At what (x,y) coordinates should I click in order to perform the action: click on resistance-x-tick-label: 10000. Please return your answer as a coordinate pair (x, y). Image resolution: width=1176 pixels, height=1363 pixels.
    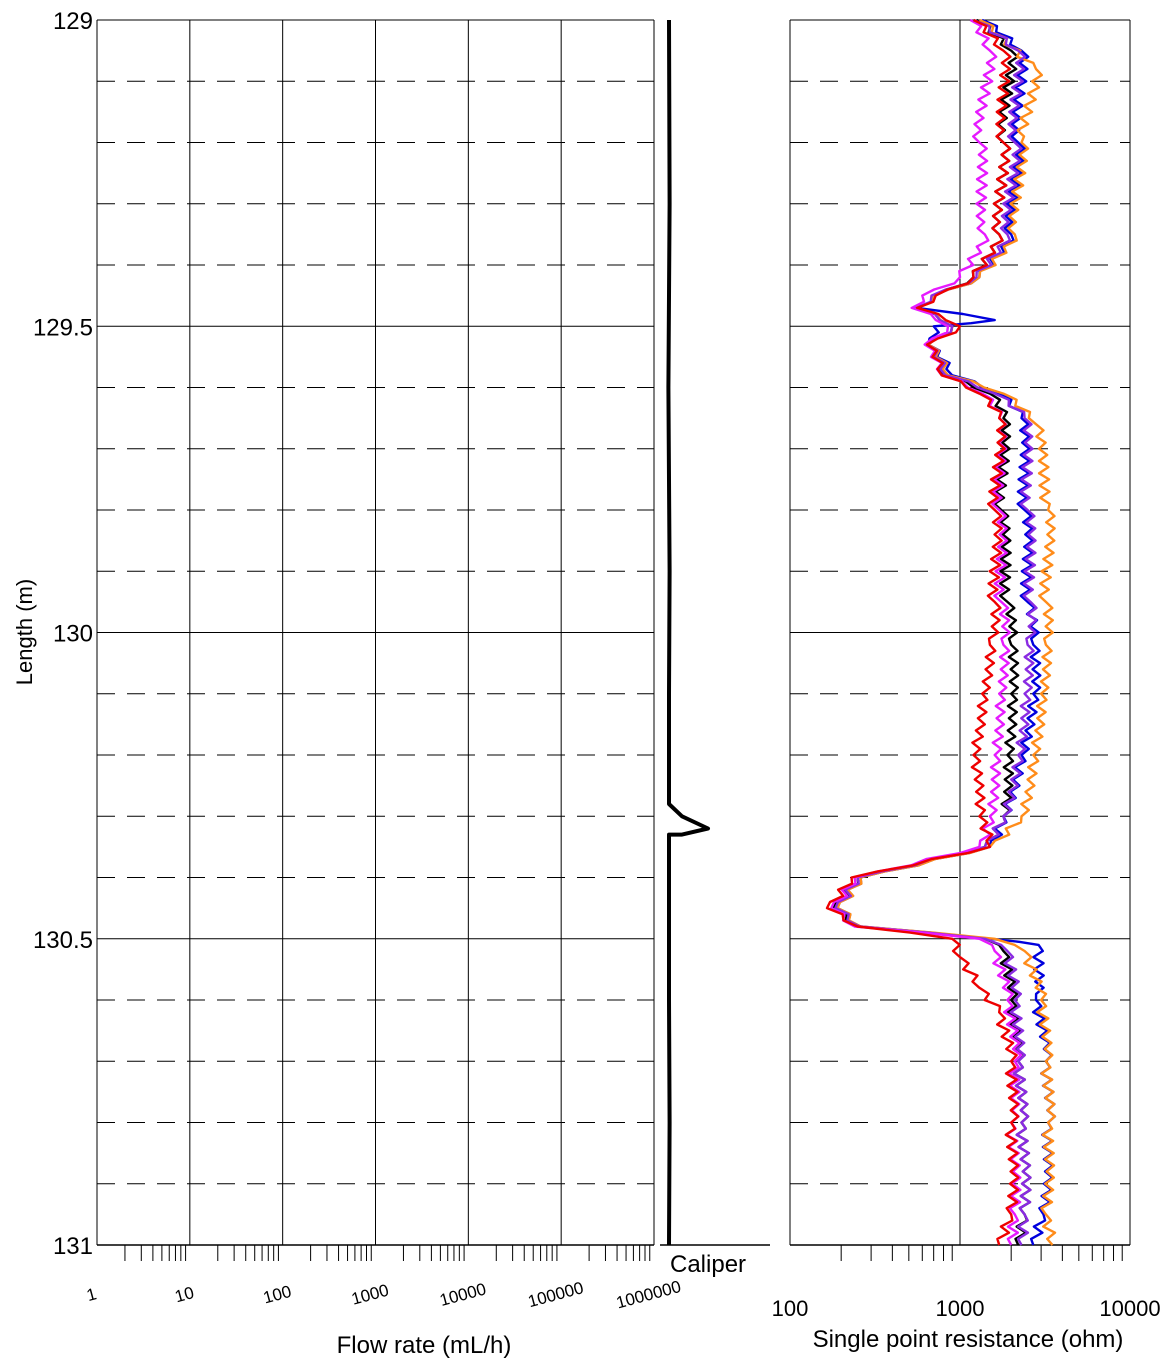
    Looking at the image, I should click on (1129, 1308).